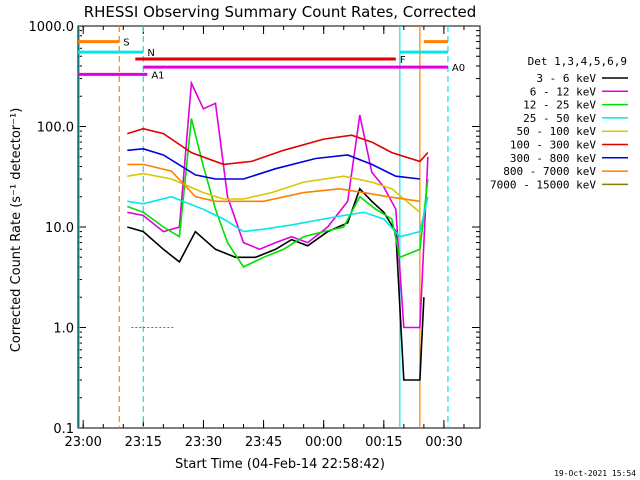 This screenshot has width=640, height=480. Describe the element at coordinates (280, 464) in the screenshot. I see `x-axis-label: Start Time (04-Feb-14 22:58:42)` at that location.